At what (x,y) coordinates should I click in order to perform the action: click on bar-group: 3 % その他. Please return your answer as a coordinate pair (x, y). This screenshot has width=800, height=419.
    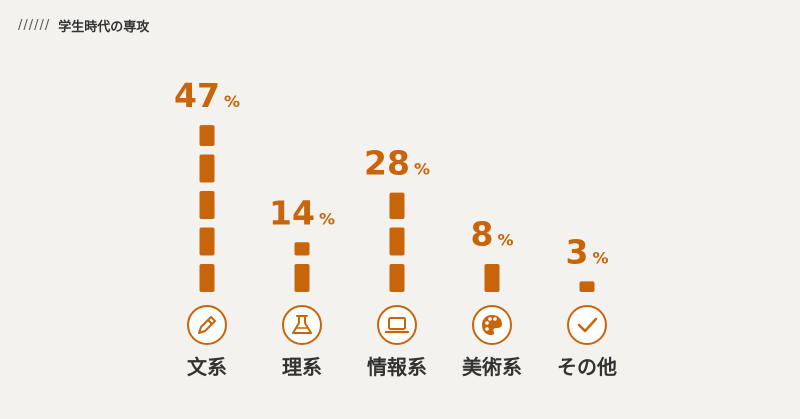
    Looking at the image, I should click on (587, 305).